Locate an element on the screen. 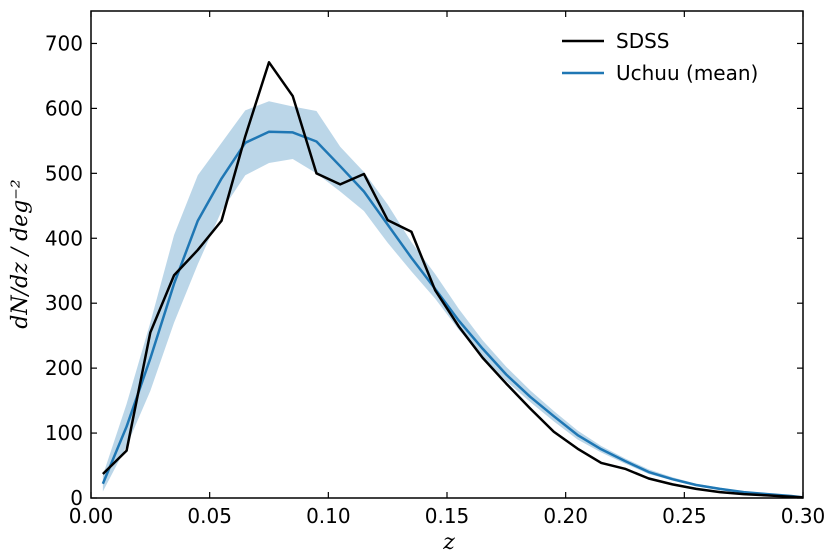  y-tick-label: 700 is located at coordinates (64, 43).